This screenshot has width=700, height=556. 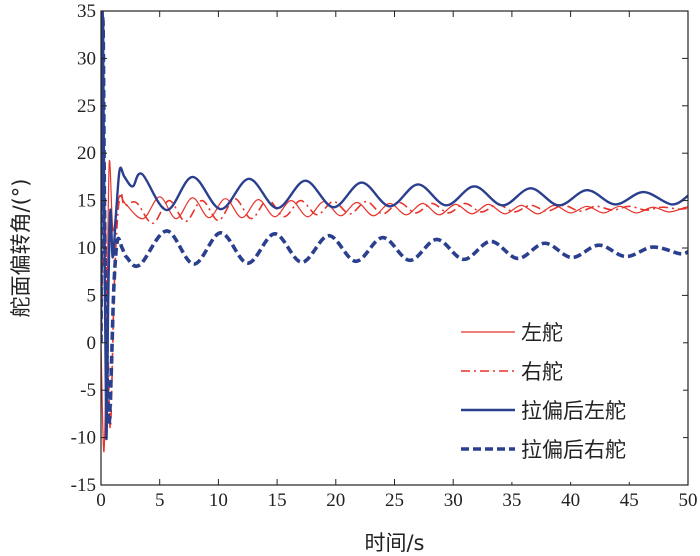 What do you see at coordinates (86, 58) in the screenshot?
I see `y-tick-label: 30` at bounding box center [86, 58].